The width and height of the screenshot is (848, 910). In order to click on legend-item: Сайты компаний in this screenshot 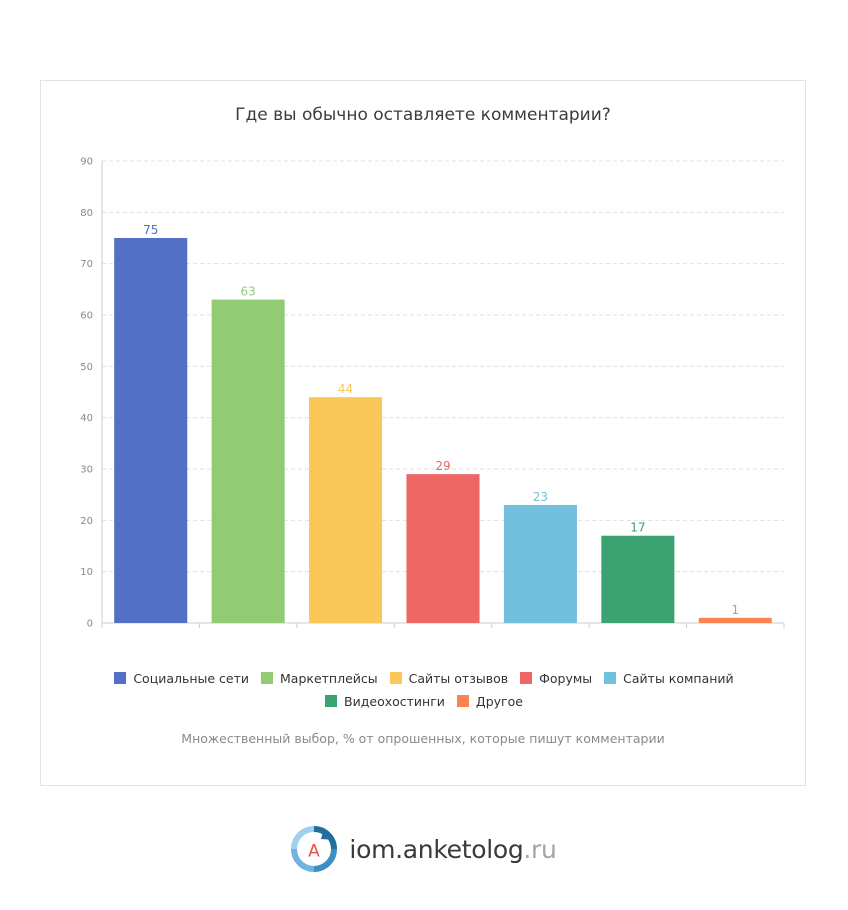, I will do `click(669, 678)`.